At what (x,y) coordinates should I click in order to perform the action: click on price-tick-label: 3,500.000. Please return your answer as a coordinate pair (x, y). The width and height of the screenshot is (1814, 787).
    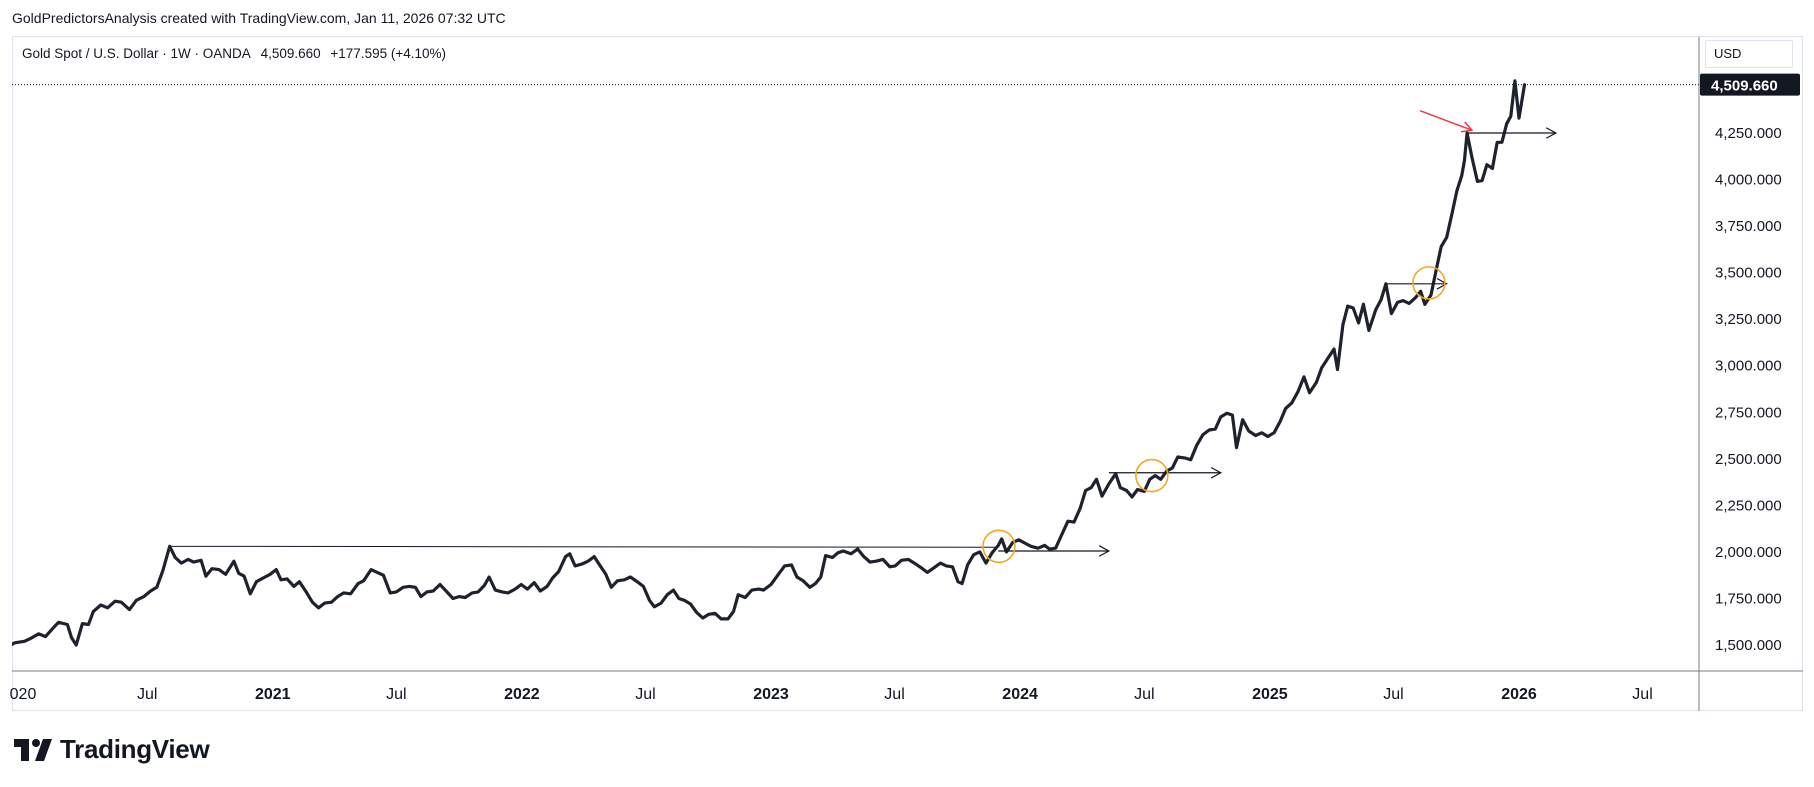
    Looking at the image, I should click on (1748, 273).